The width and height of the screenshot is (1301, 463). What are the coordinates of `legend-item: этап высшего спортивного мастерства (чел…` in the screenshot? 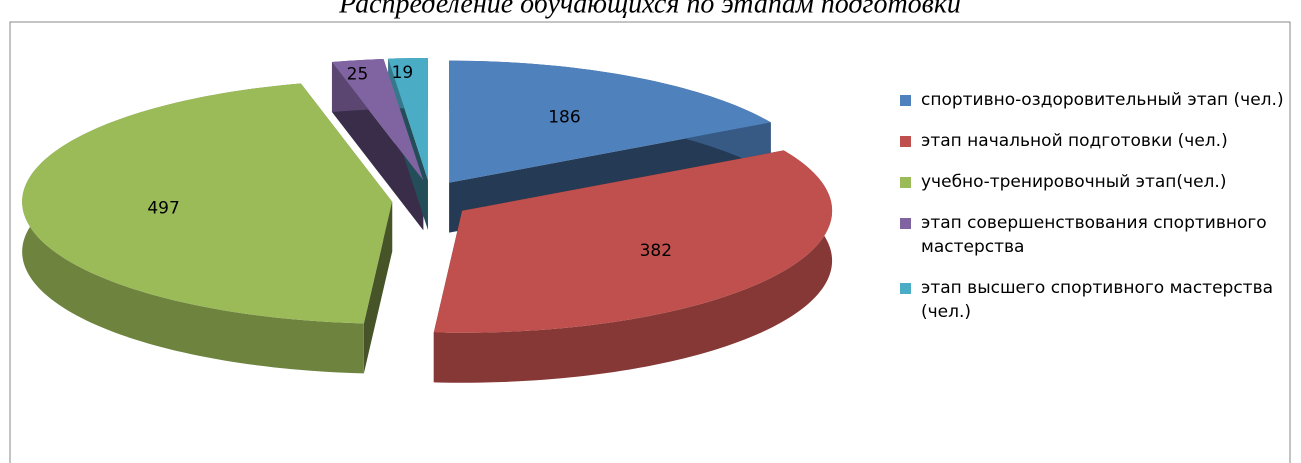 It's located at (1095, 300).